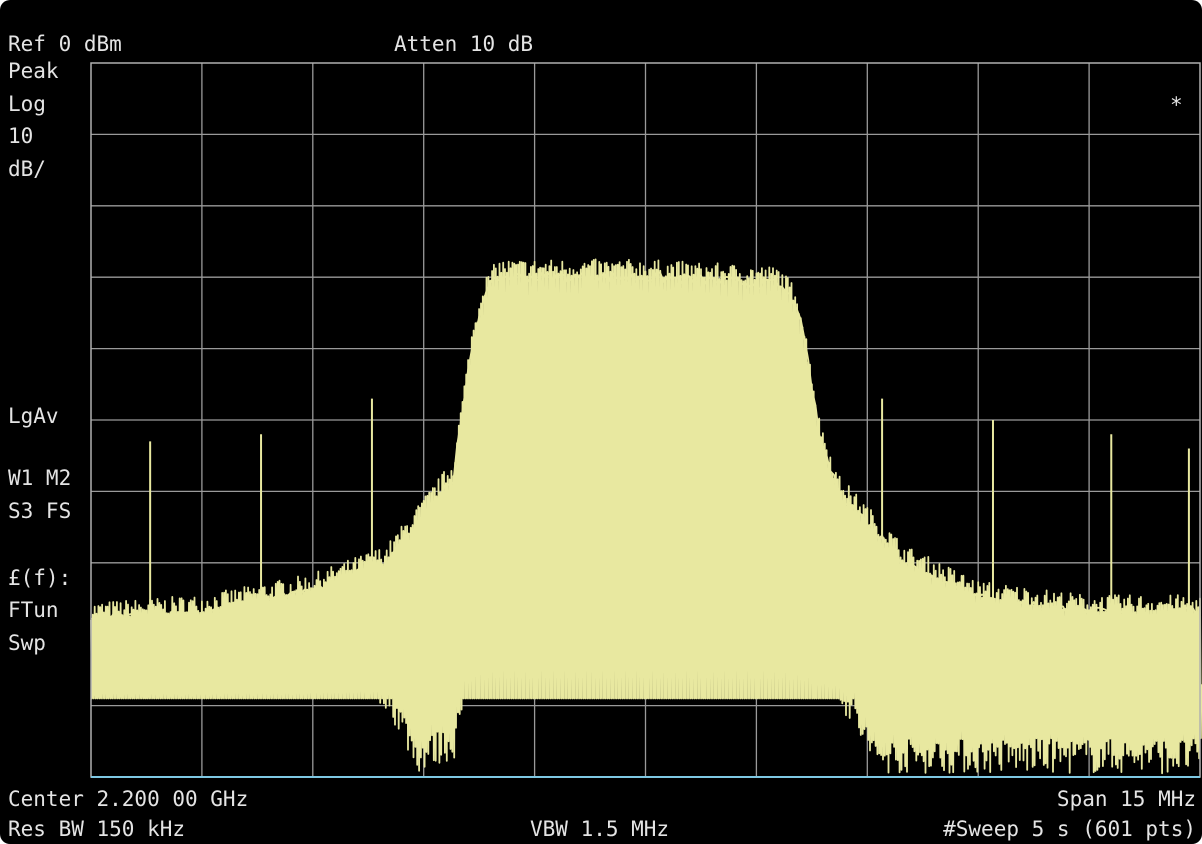  I want to click on mode-label: £(f):, so click(39, 578).